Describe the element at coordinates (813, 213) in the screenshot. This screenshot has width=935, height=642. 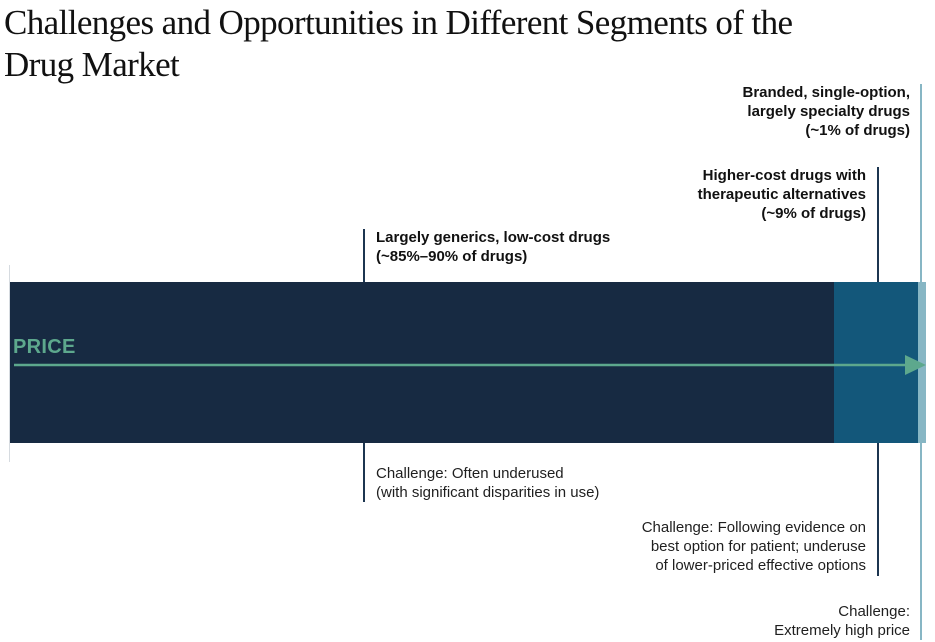
I see `higher-cost-share: (~9% of drugs)` at that location.